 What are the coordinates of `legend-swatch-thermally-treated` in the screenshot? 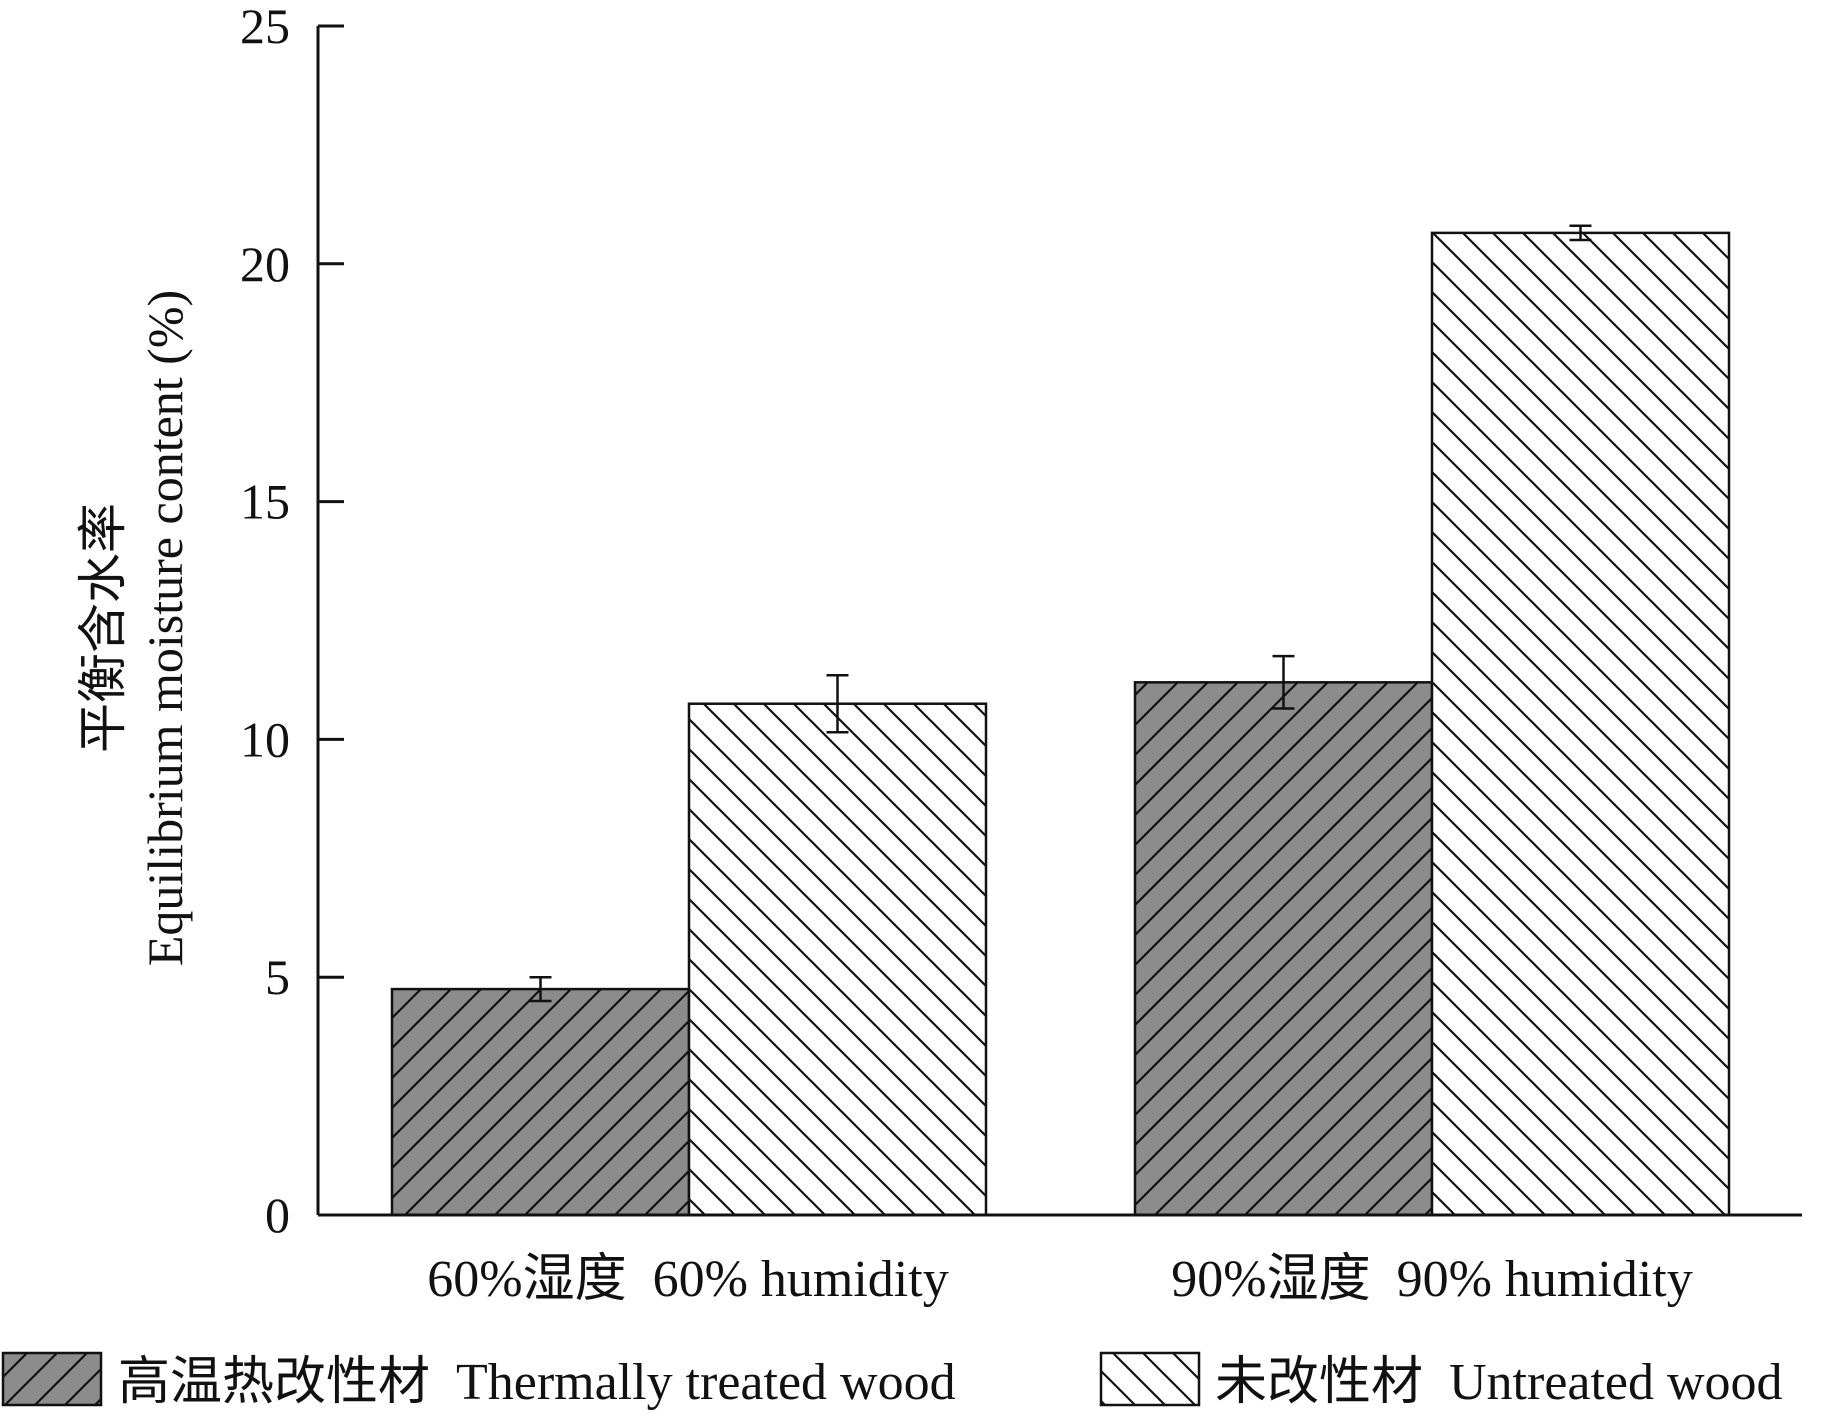 It's located at (52, 1379).